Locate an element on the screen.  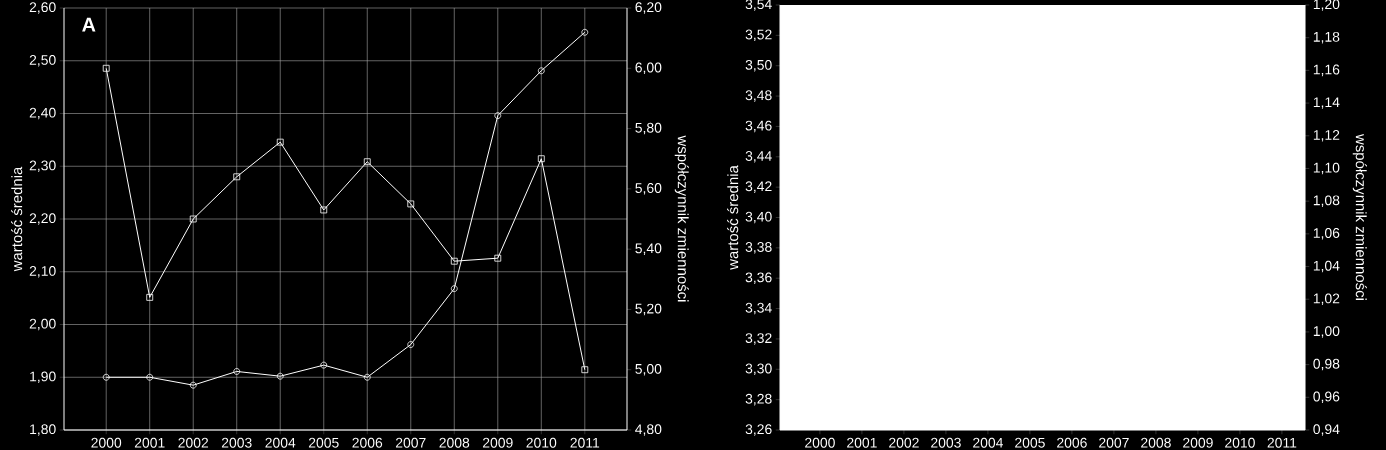
y-tick-label: 2,50 is located at coordinates (42, 60).